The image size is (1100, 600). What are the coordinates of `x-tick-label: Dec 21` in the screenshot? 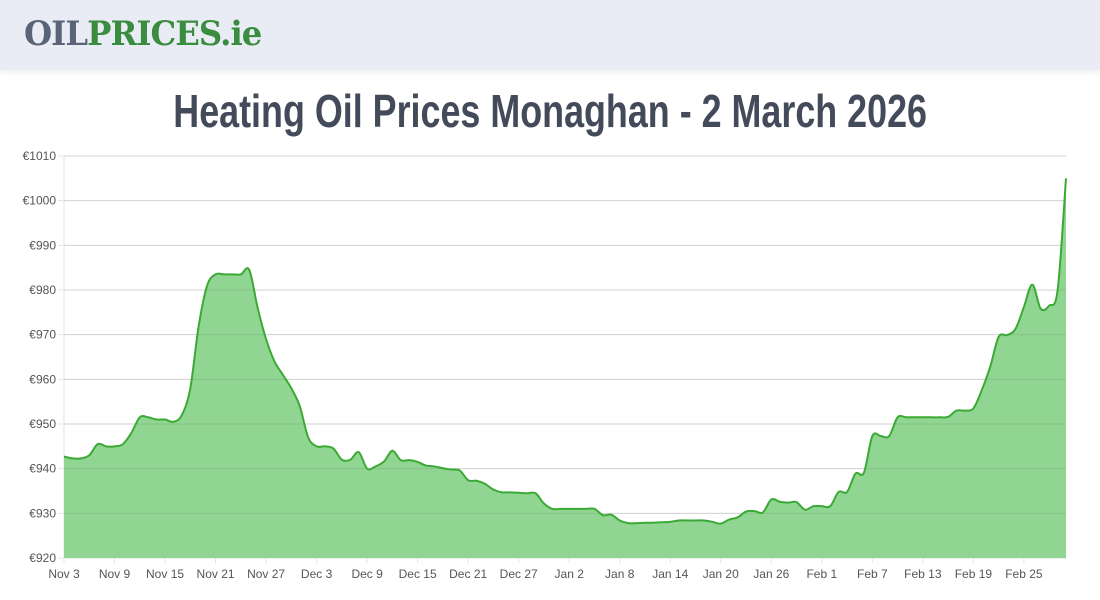 It's located at (468, 574).